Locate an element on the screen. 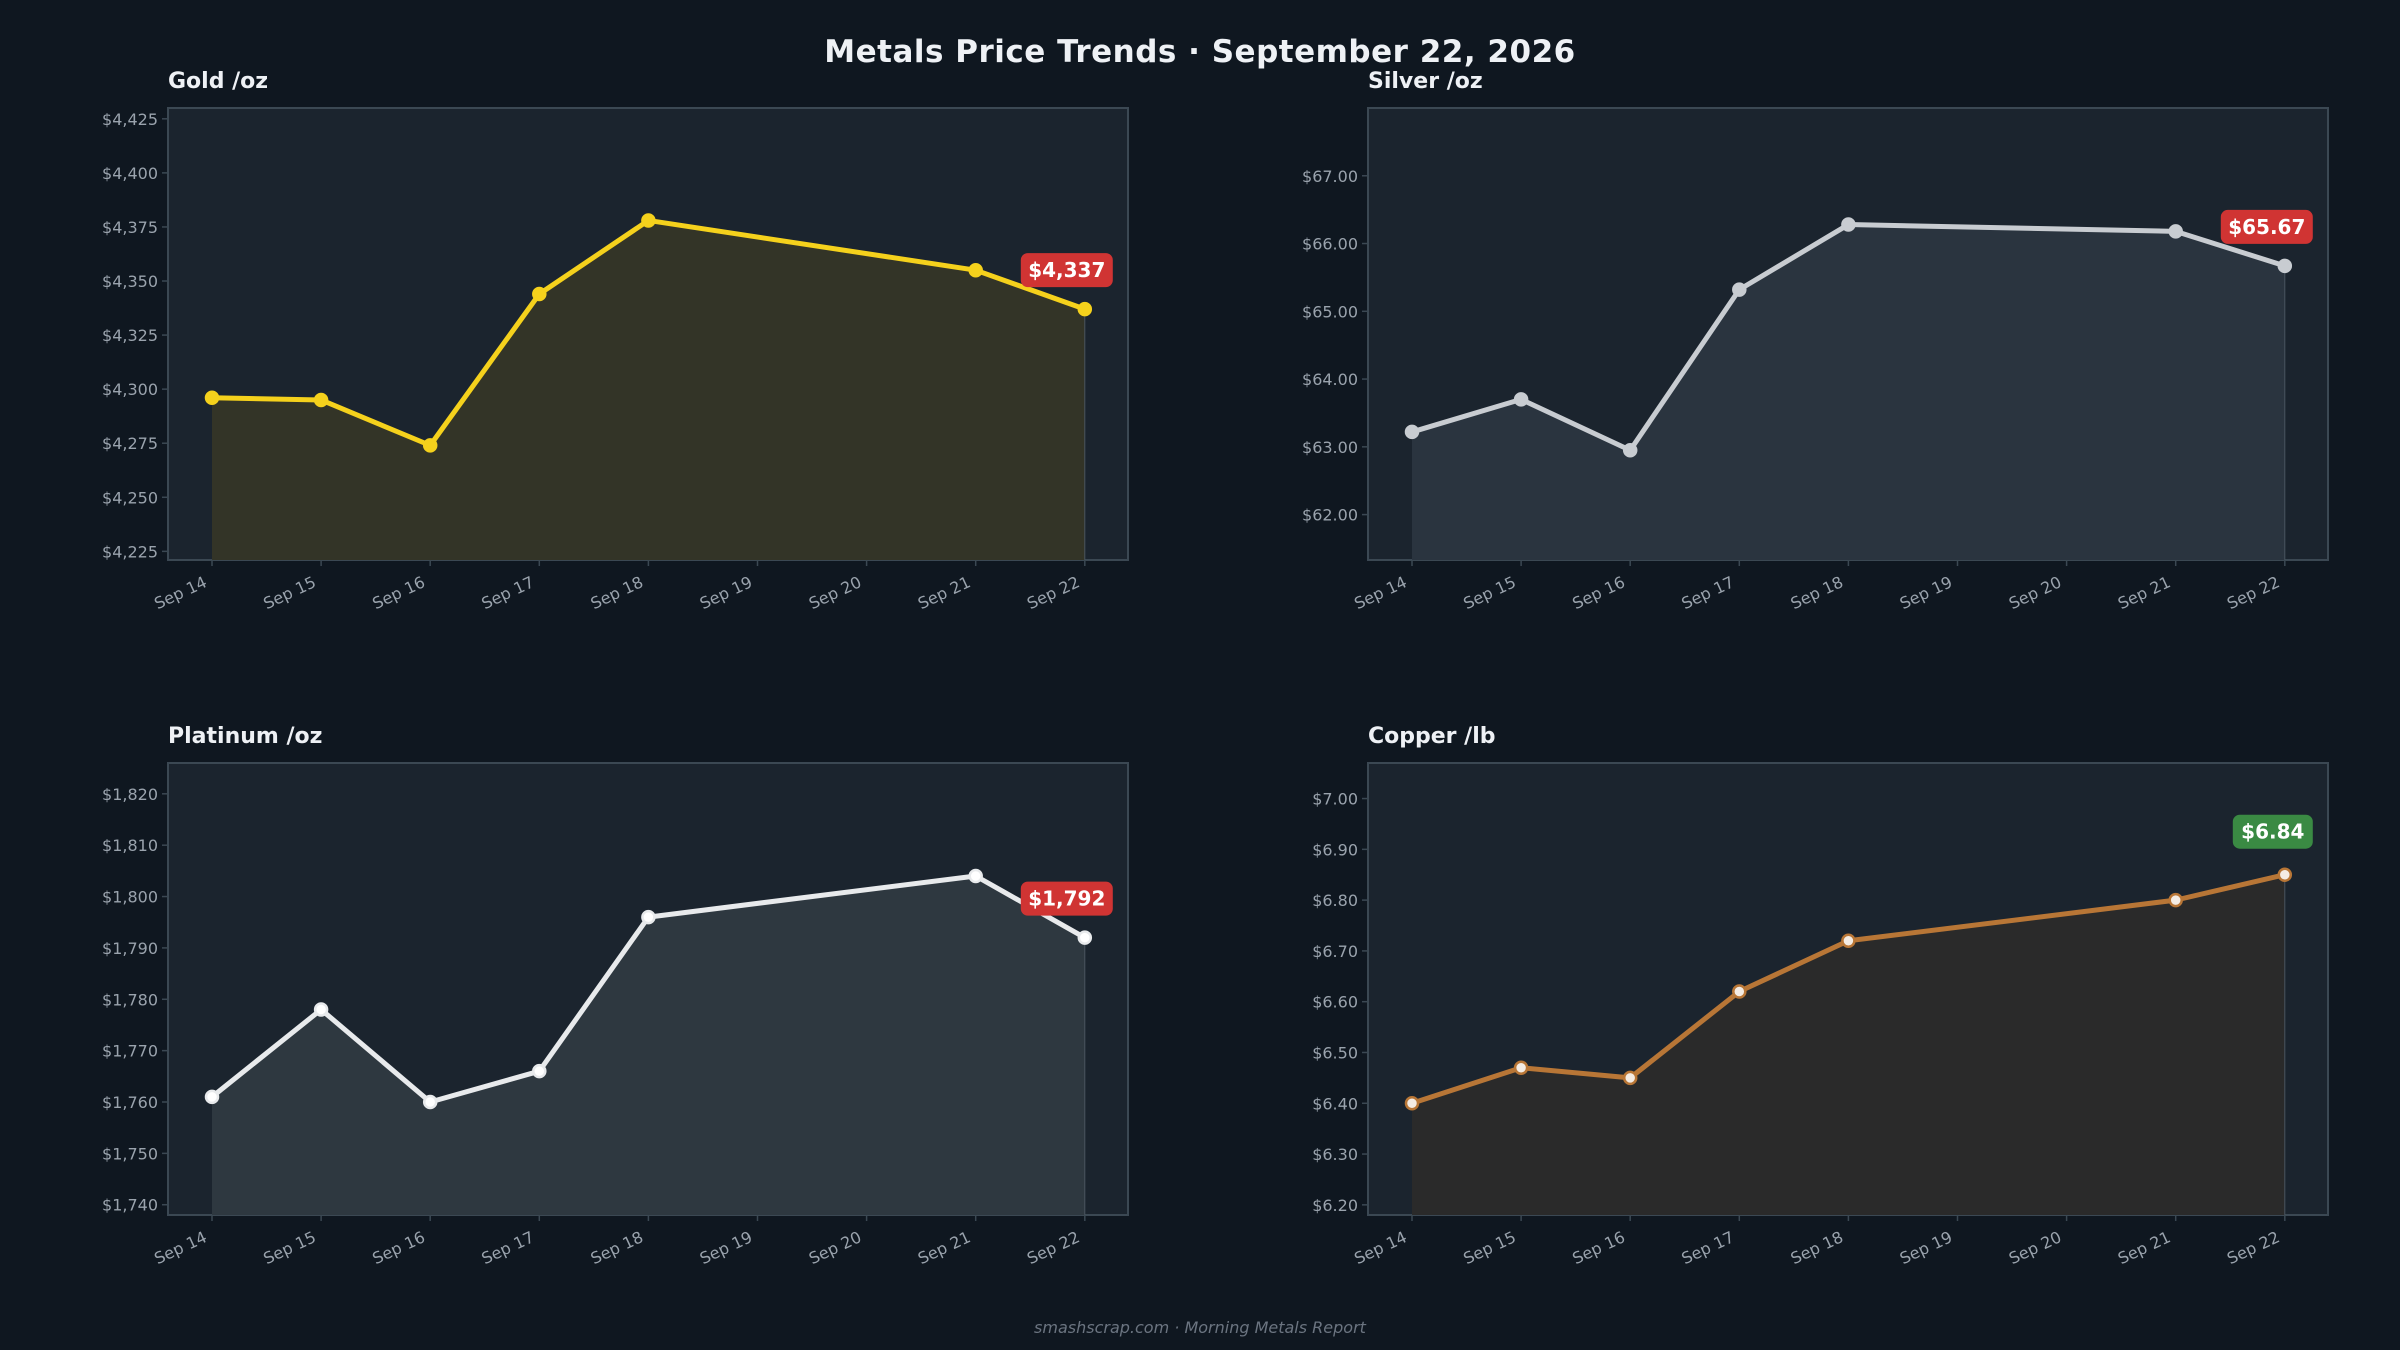 Image resolution: width=2400 pixels, height=1350 pixels. copper-x-tick-label: Sep 21 is located at coordinates (2144, 1247).